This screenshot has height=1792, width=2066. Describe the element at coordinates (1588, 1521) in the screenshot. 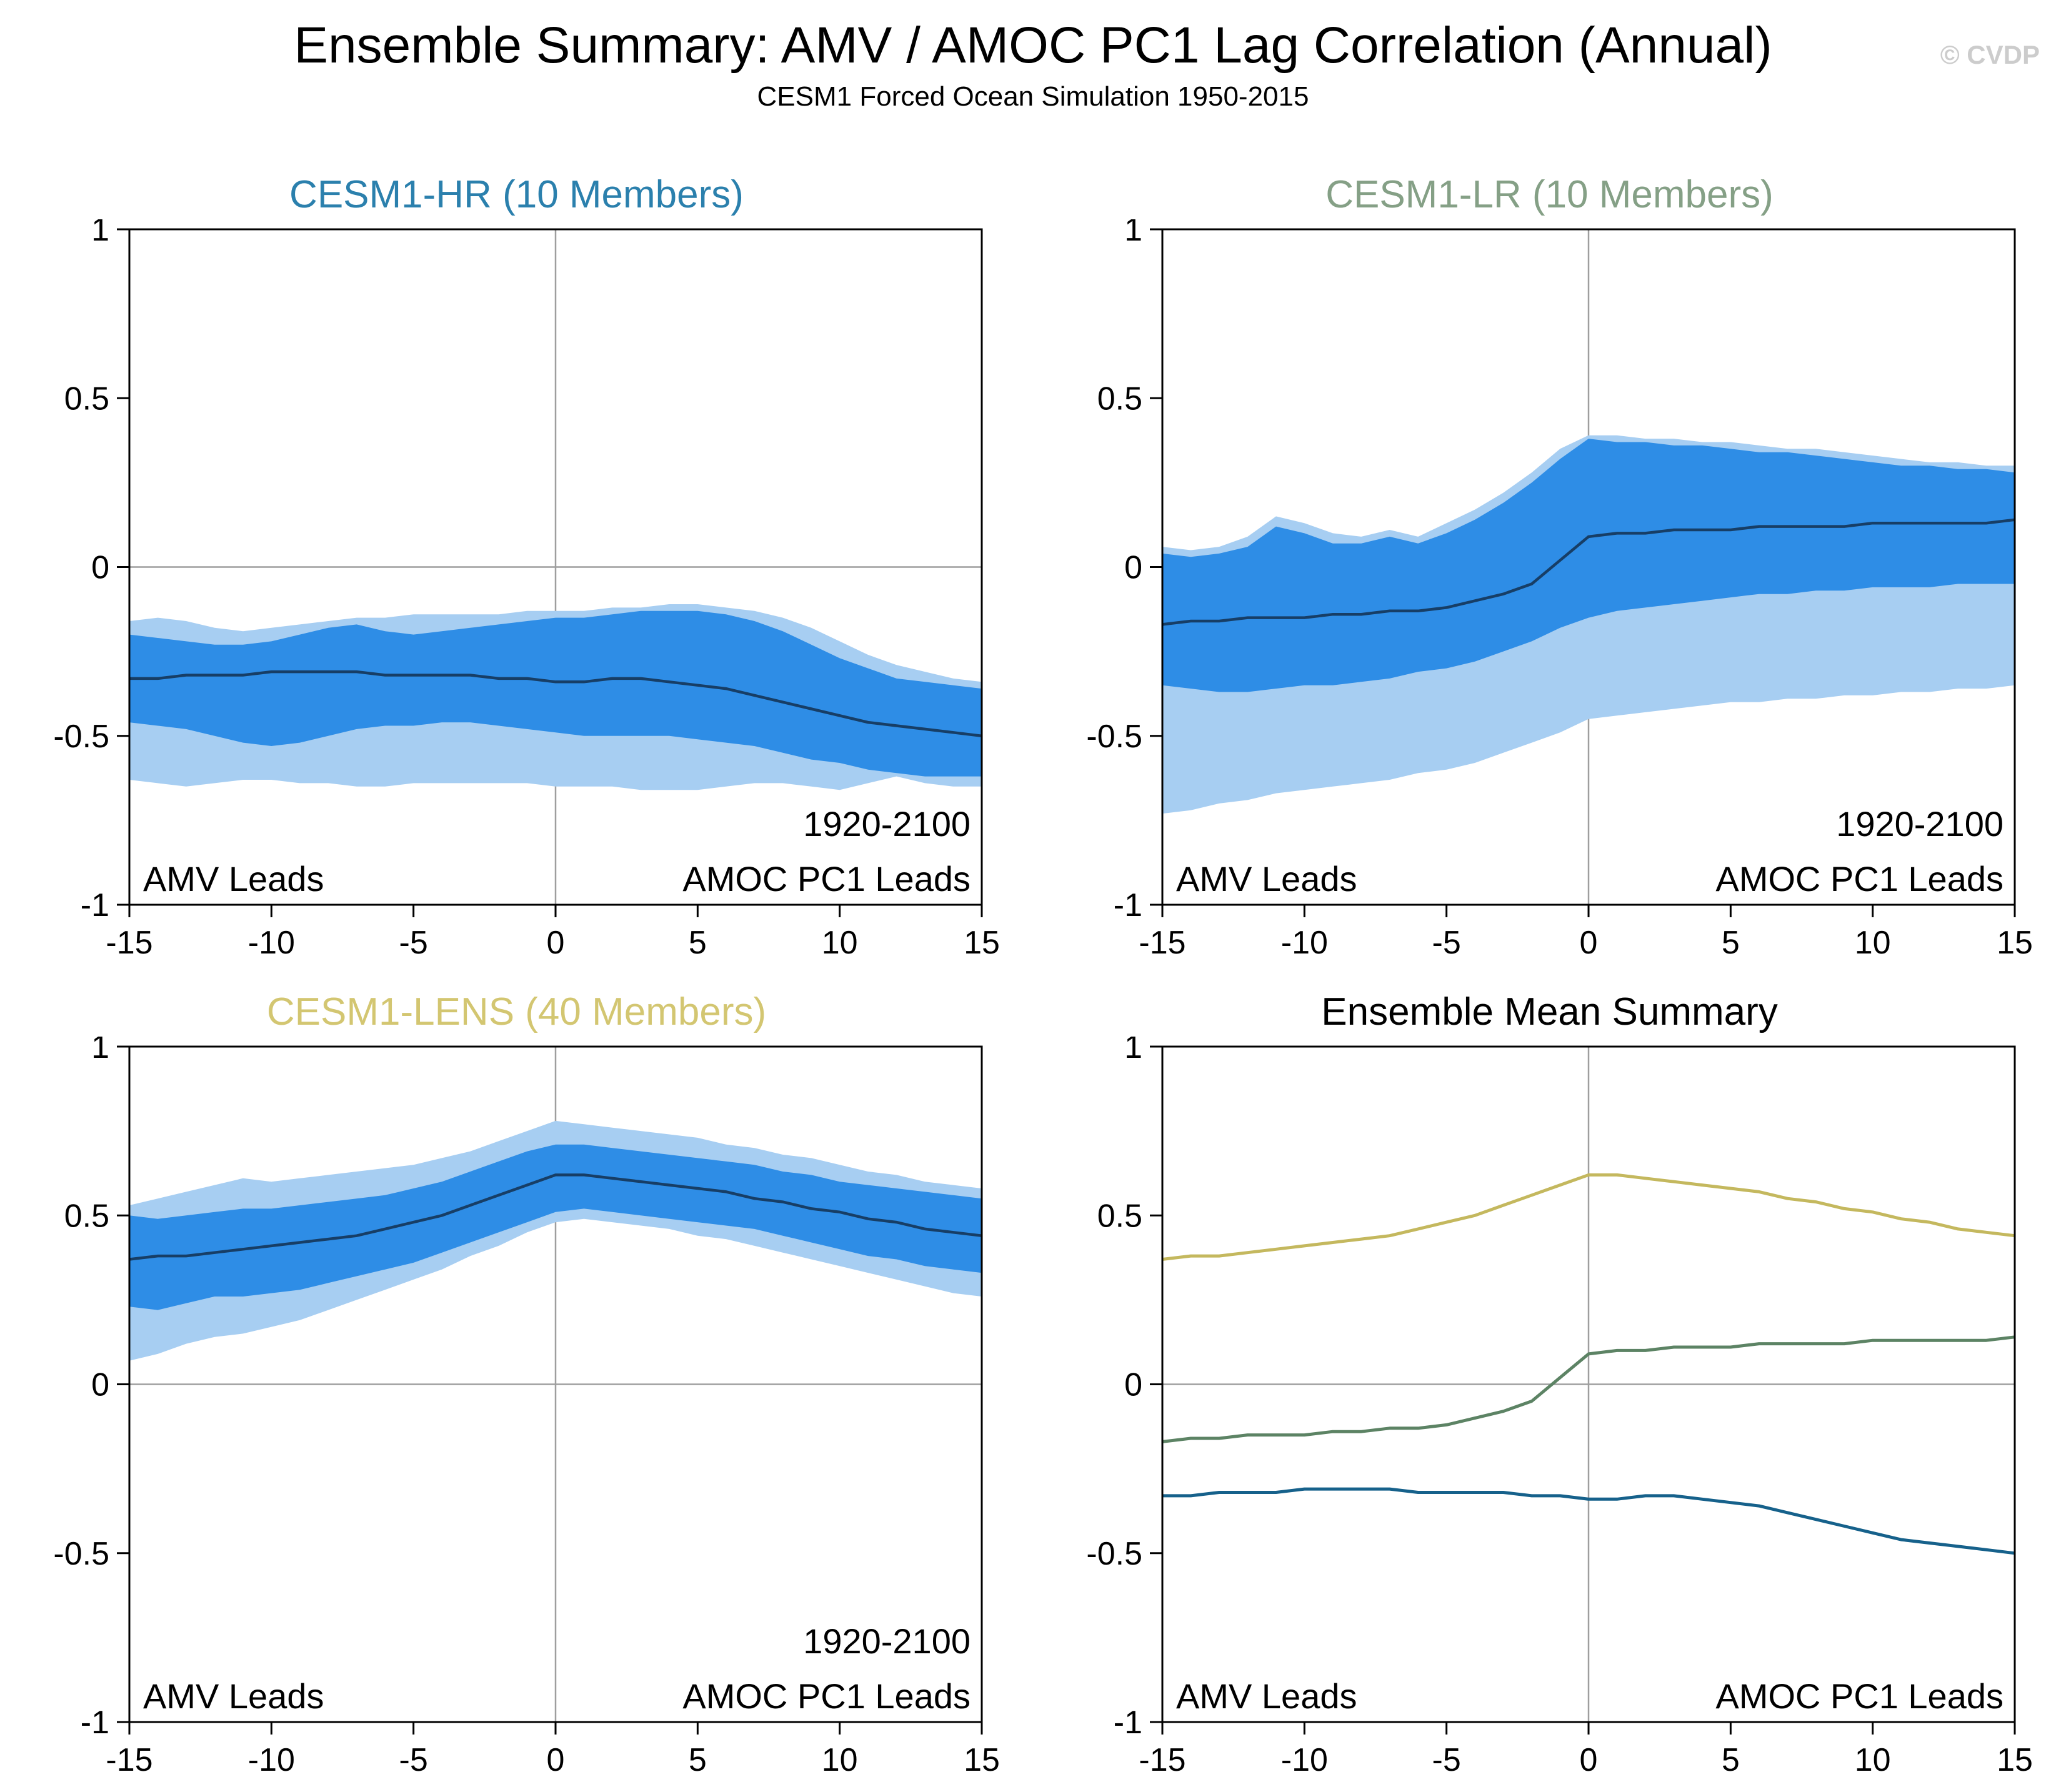

I see `summary-mean-line-cesm1-hr` at that location.